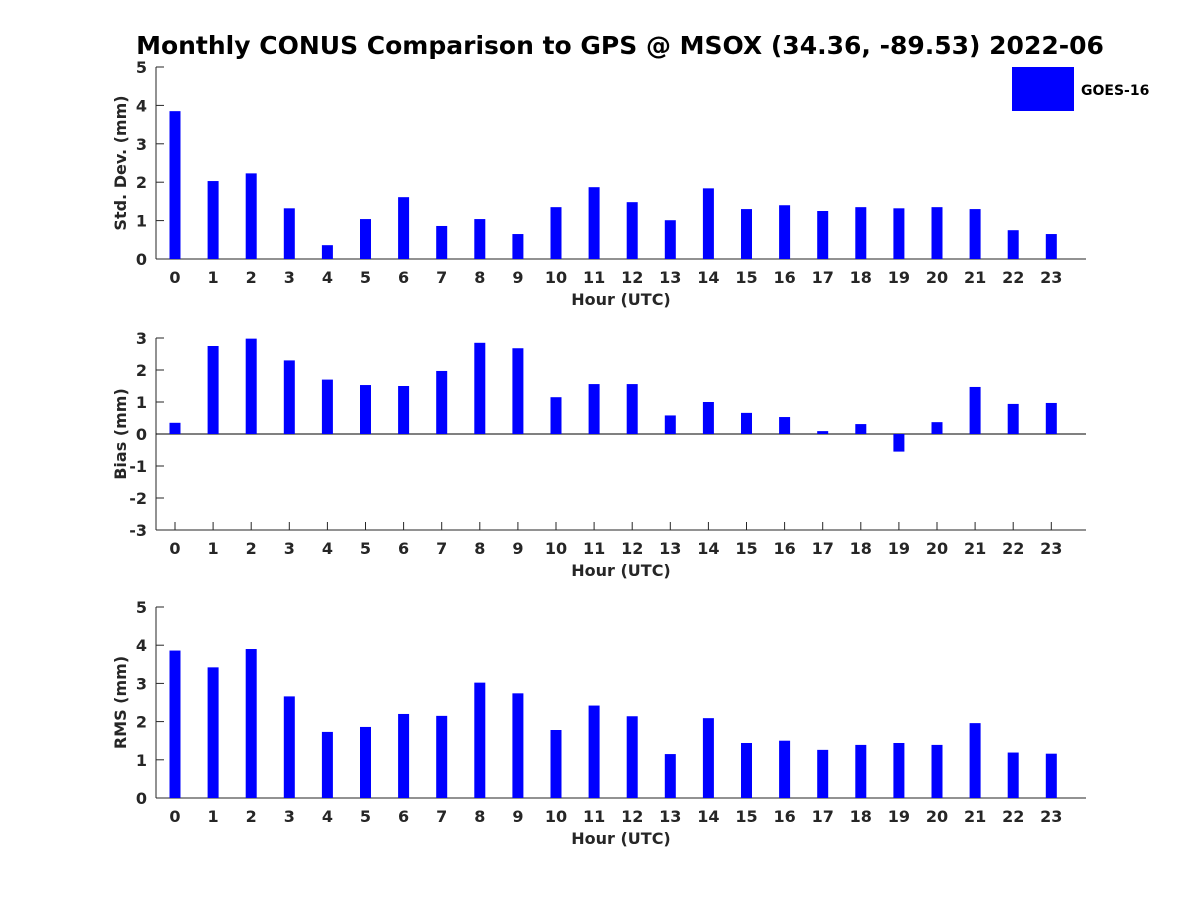  I want to click on y-tick-label: 5, so click(141, 607).